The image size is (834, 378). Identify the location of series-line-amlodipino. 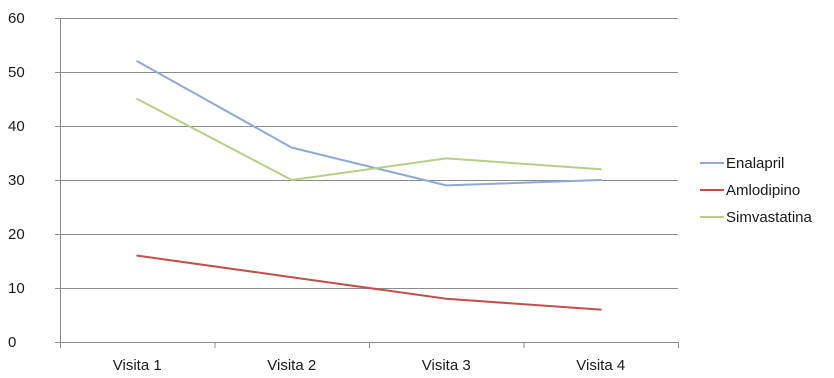
(369, 282).